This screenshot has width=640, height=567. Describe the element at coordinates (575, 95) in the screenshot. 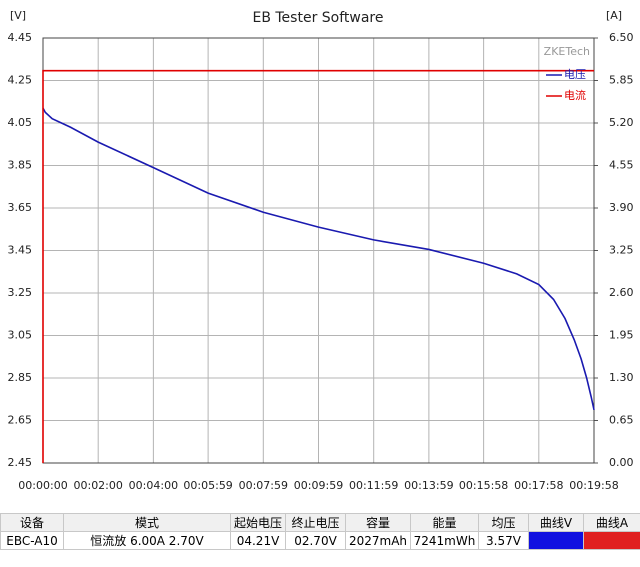

I see `legend-label: 电流` at that location.